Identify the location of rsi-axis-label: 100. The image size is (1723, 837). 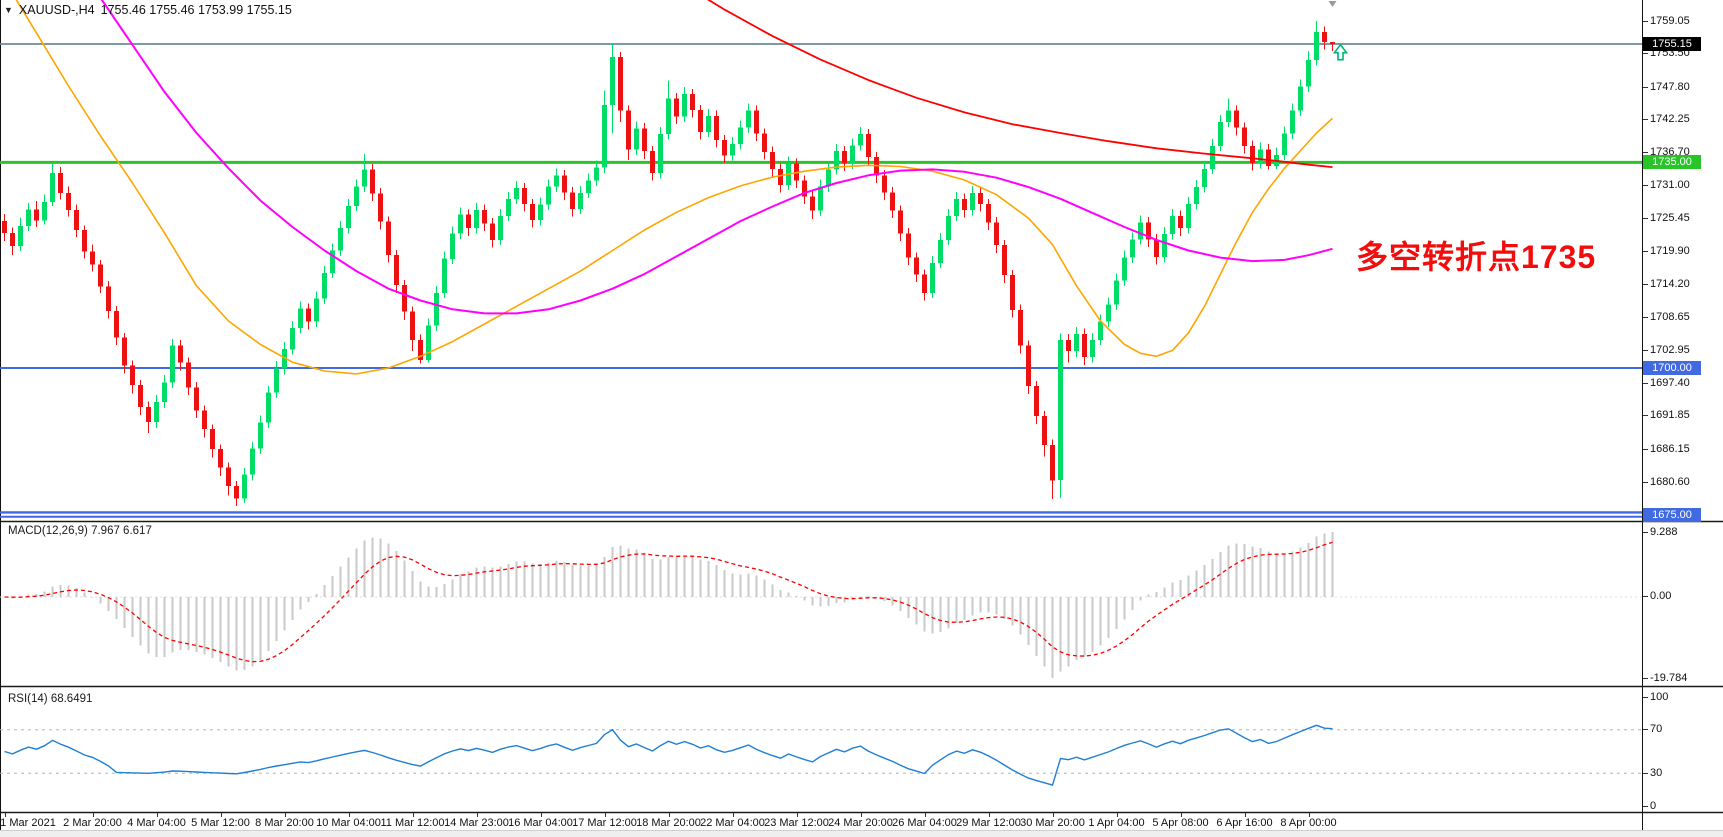
(1659, 696).